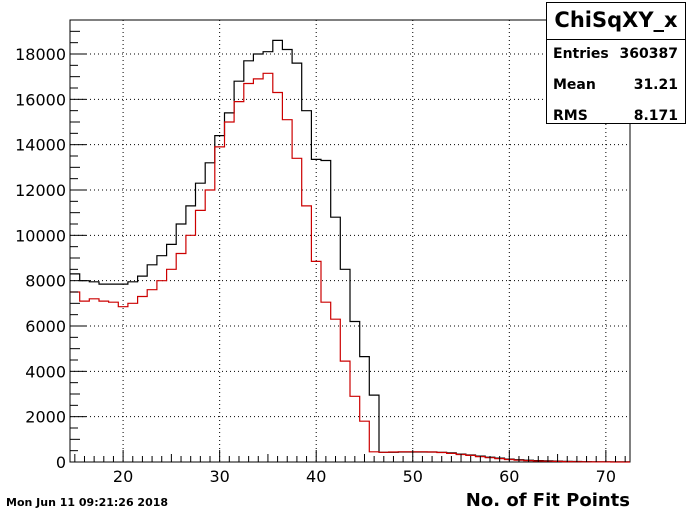 This screenshot has height=514, width=700. What do you see at coordinates (45, 371) in the screenshot?
I see `y-tick-label: 4000` at bounding box center [45, 371].